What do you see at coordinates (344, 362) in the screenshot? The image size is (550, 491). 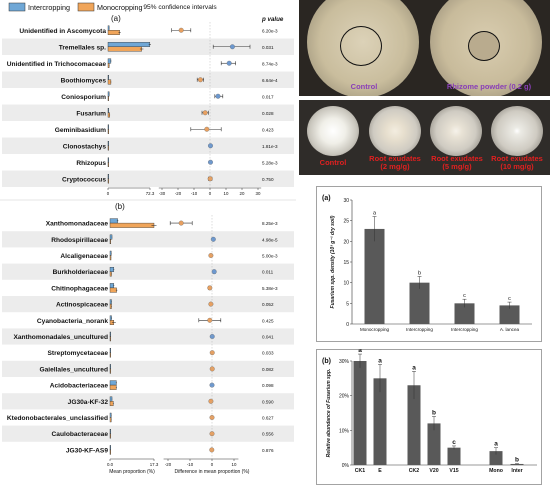 I see `y-tick-label: 30%` at bounding box center [344, 362].